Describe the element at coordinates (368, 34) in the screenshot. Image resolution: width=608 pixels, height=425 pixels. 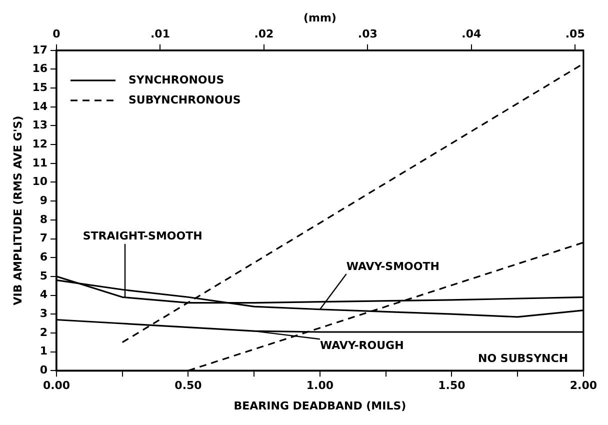
I see `x2-tick-label: .03` at that location.